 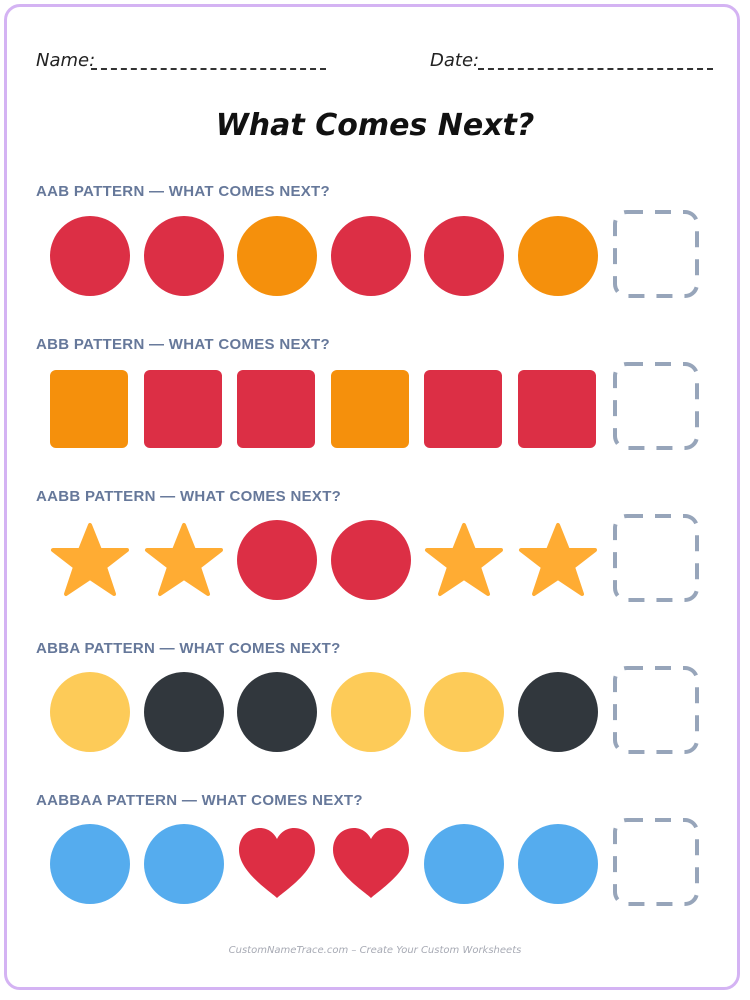 What do you see at coordinates (595, 69) in the screenshot?
I see `date-field-line` at bounding box center [595, 69].